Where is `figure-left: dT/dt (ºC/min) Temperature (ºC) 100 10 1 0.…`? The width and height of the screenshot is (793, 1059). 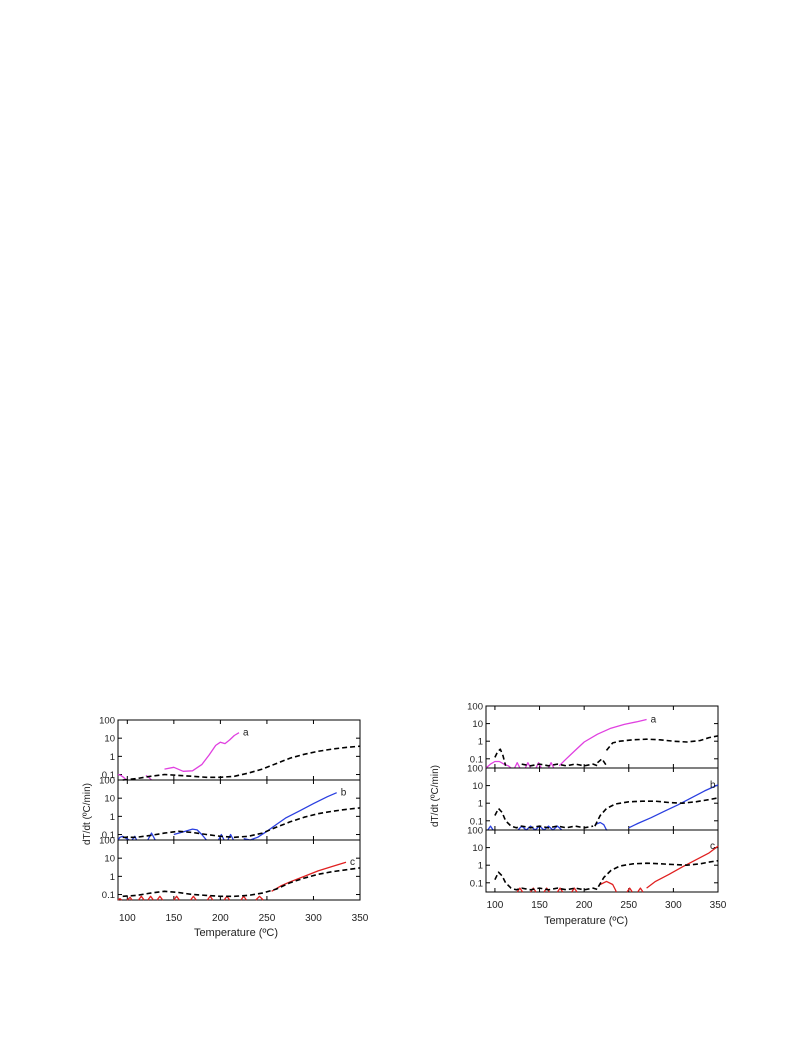
figure-left: dT/dt (ºC/min) Temperature (ºC) 100 10 1 0.… is located at coordinates (230, 825).